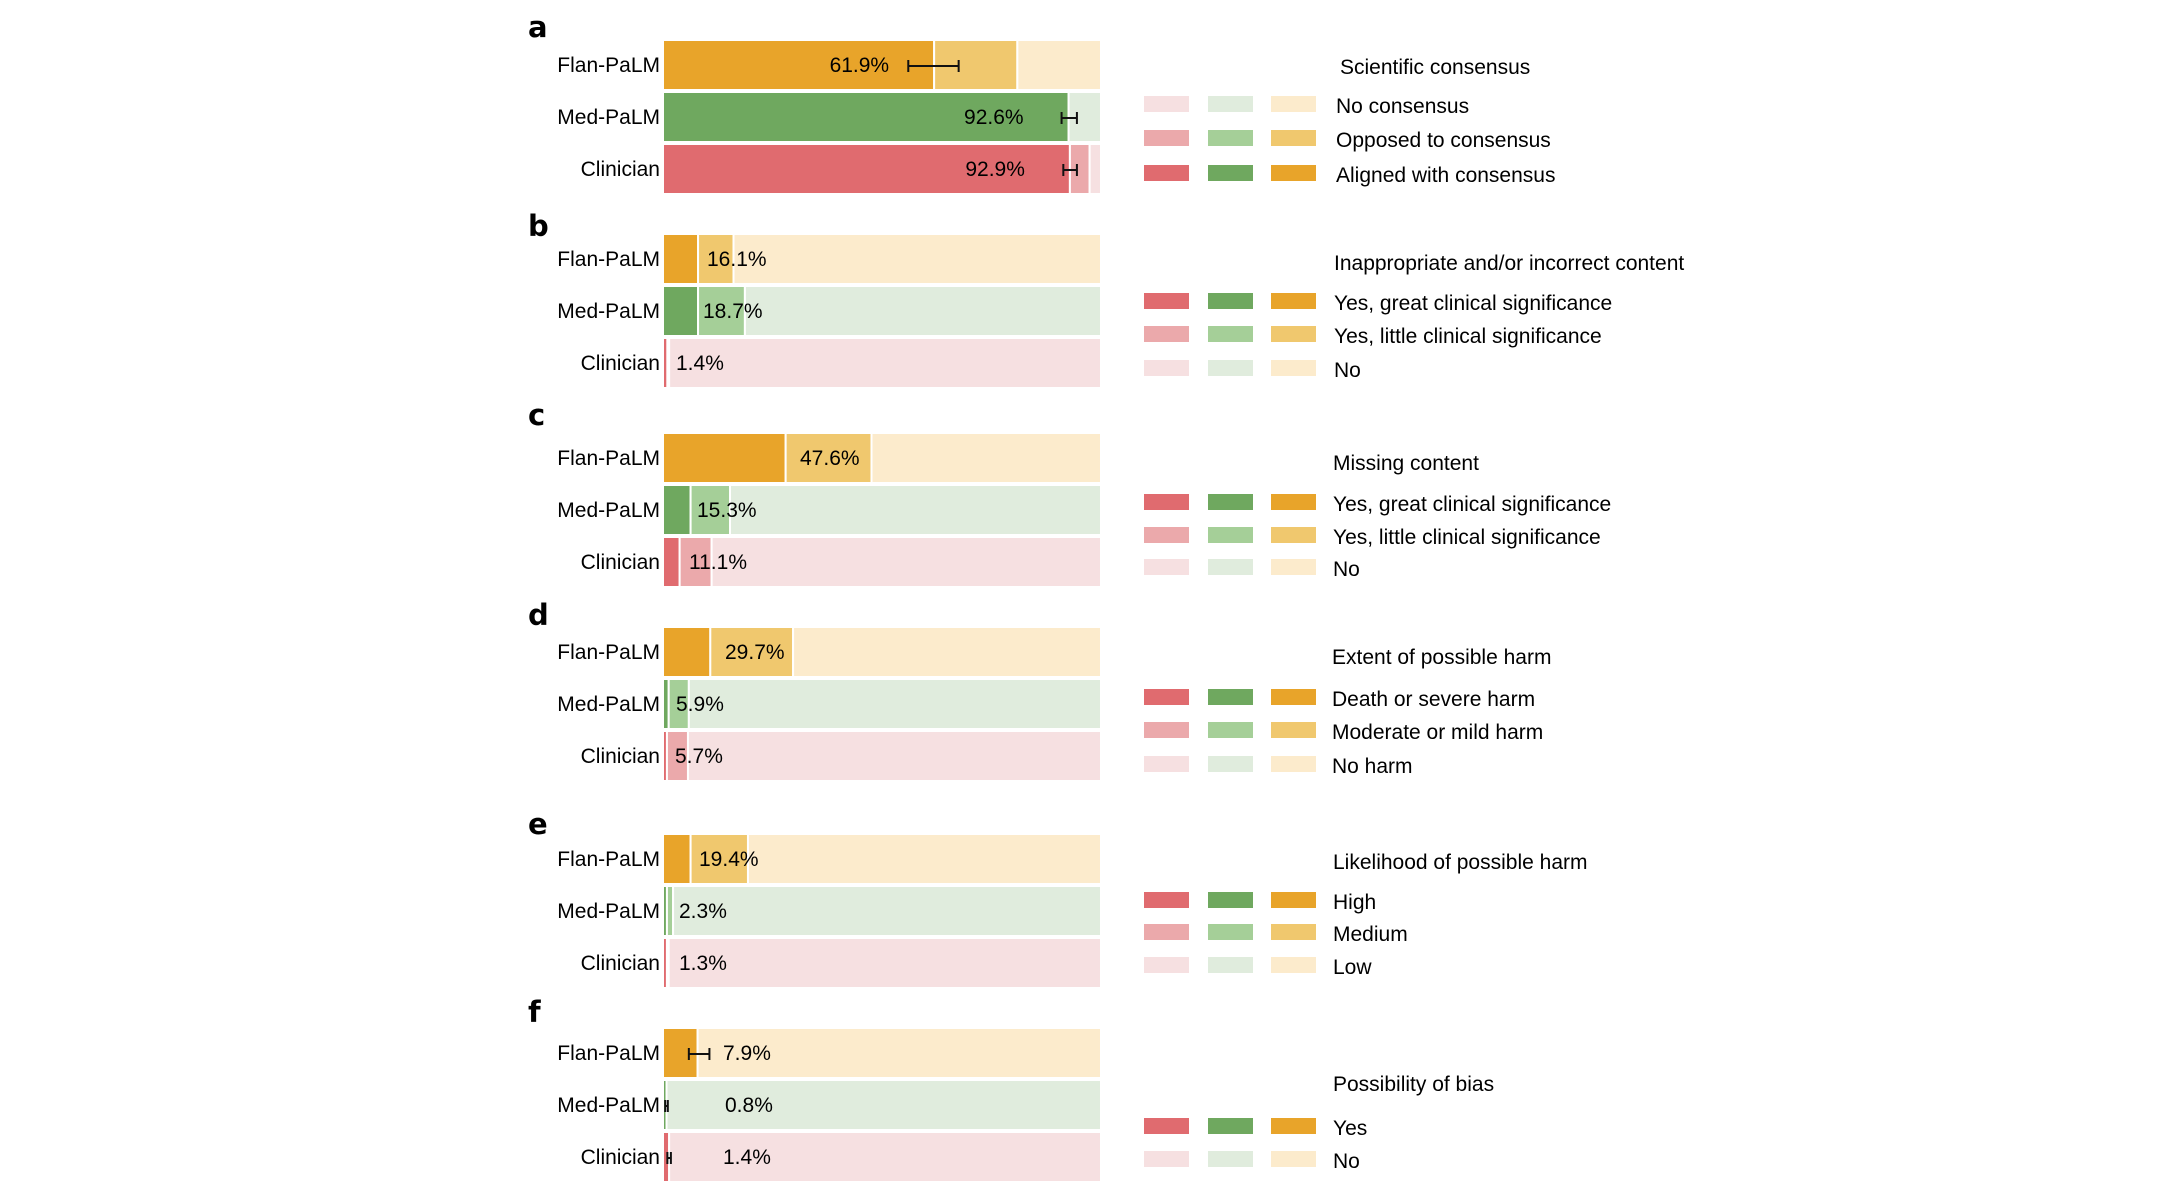 Image resolution: width=2182 pixels, height=1181 pixels. I want to click on legend-label: Moderate or mild harm, so click(1437, 732).